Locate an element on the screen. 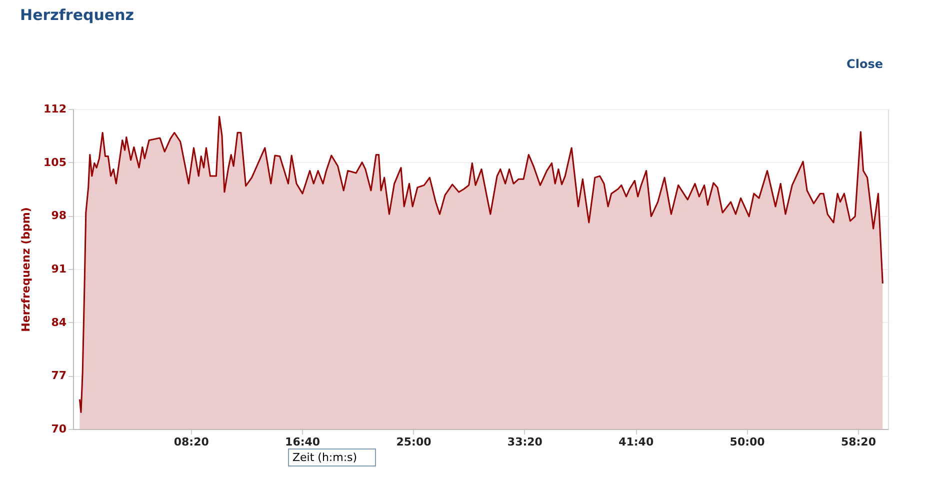 This screenshot has height=484, width=947. x-tick-label: 33:20 is located at coordinates (525, 442).